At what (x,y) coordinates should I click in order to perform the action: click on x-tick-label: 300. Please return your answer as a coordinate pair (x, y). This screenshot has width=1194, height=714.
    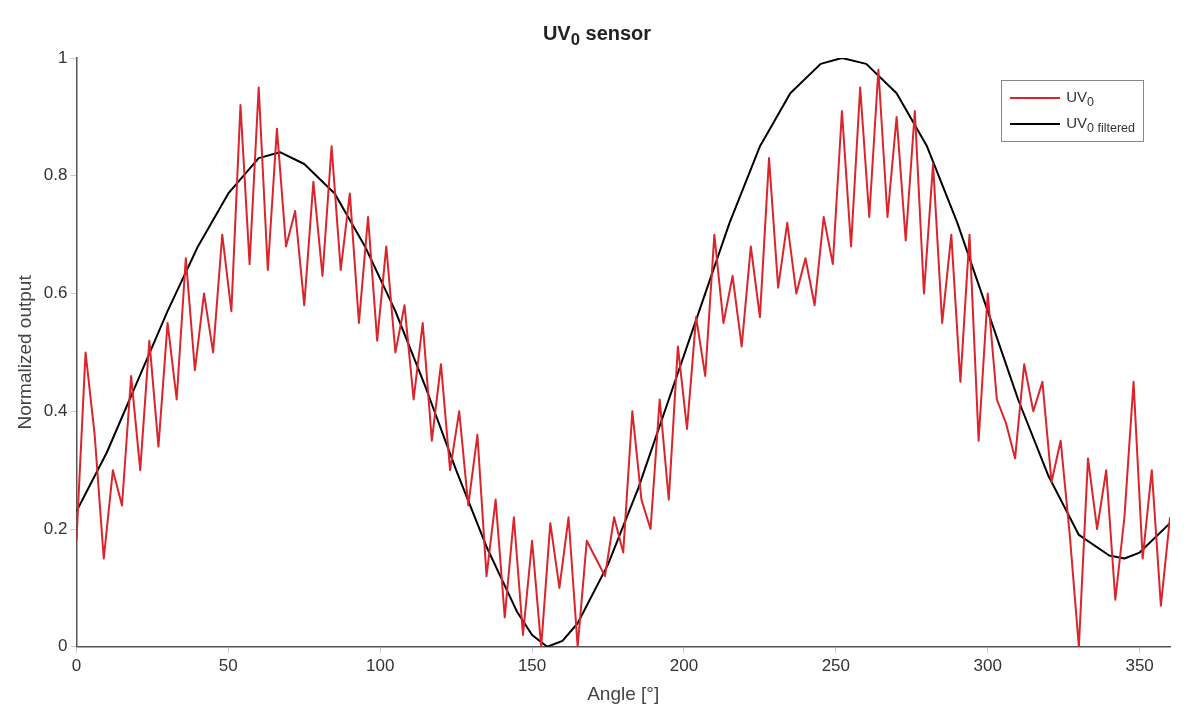
    Looking at the image, I should click on (987, 665).